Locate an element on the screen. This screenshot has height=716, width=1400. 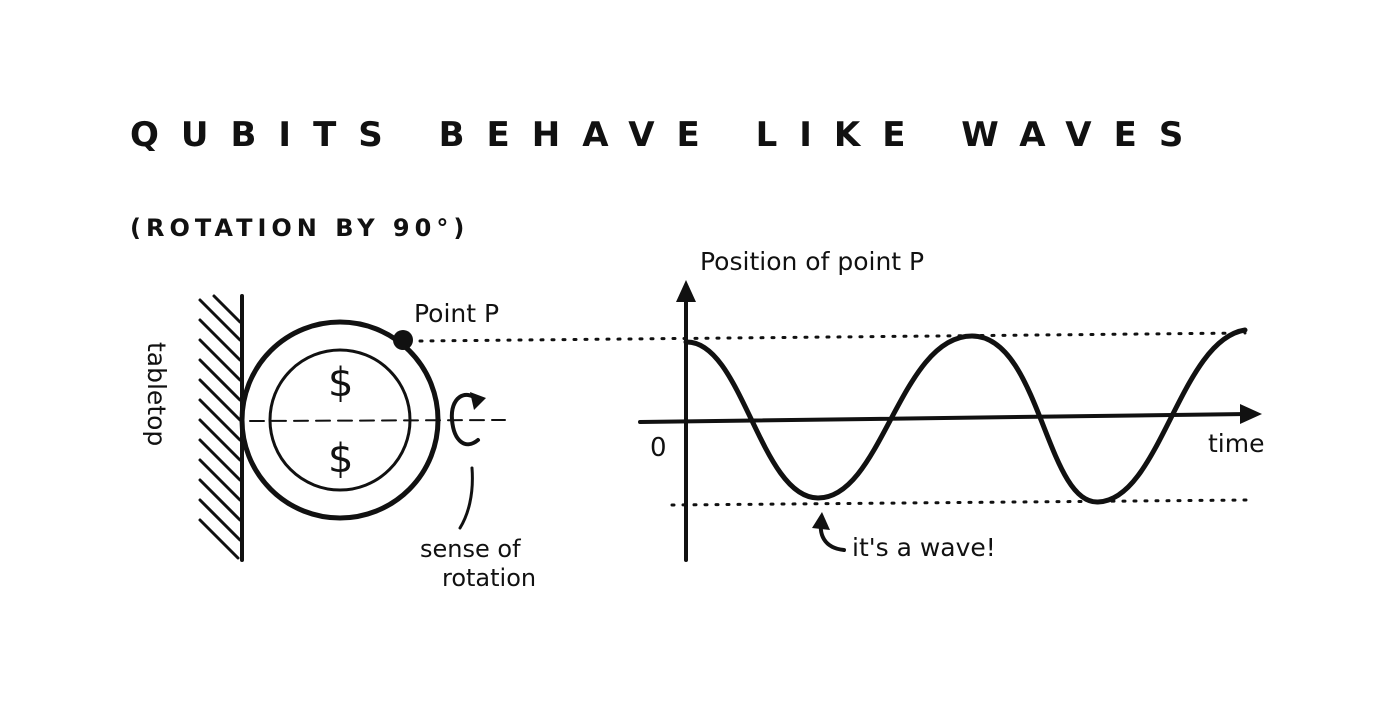
y-axis-arrowhead-icon is located at coordinates (686, 291).